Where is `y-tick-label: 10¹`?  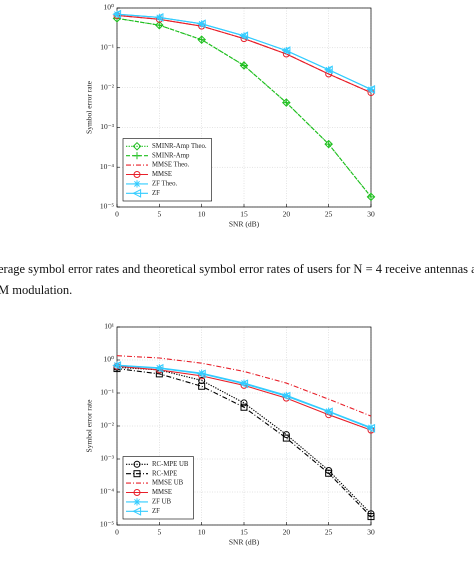
y-tick-label: 10¹ is located at coordinates (109, 326).